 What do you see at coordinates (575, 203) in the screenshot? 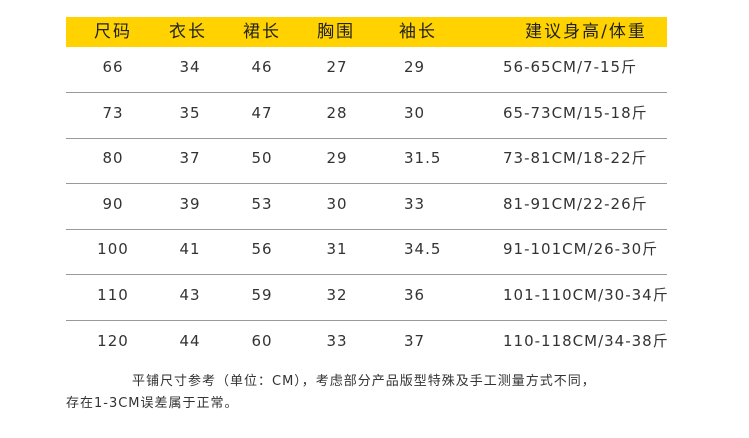
I see `cell-height-weight: 81-91CM/22-26斤` at bounding box center [575, 203].